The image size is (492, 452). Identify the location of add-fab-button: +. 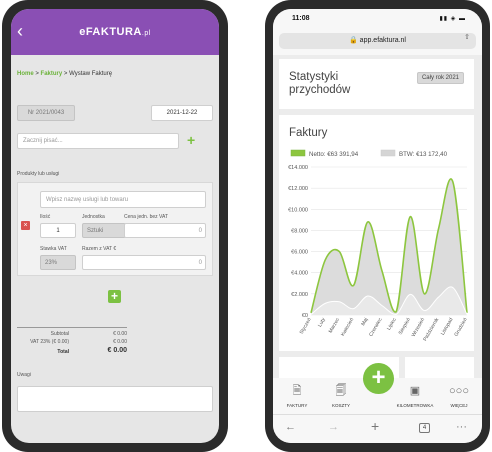
(378, 378).